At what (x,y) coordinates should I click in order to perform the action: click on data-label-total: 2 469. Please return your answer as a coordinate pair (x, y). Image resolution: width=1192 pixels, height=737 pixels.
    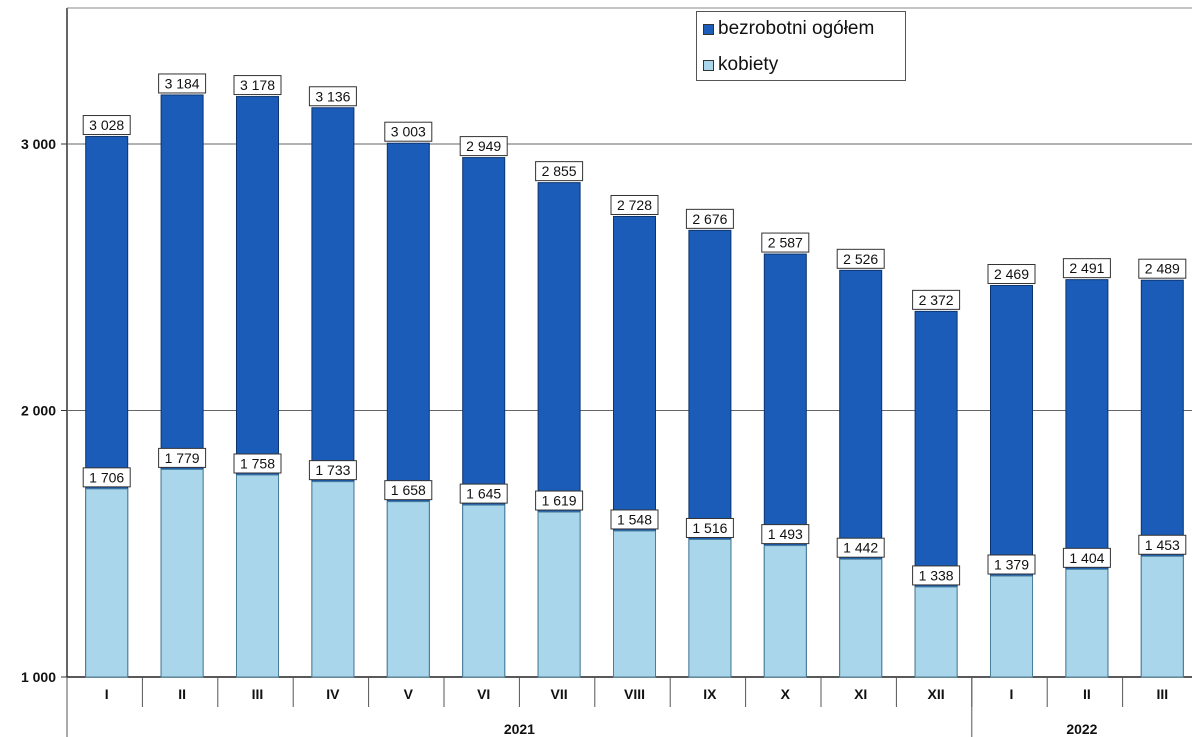
    Looking at the image, I should click on (1011, 274).